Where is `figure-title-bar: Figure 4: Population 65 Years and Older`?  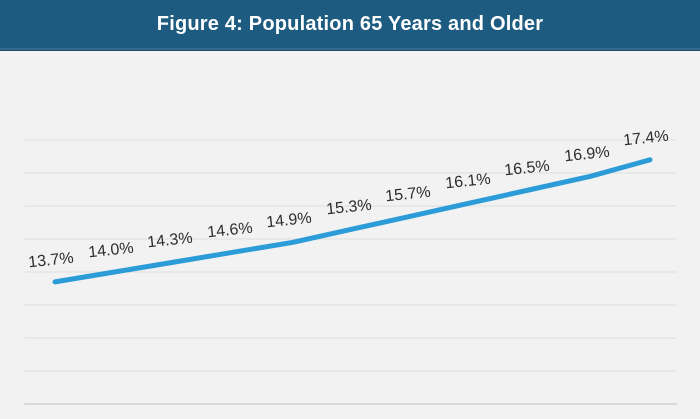
figure-title-bar: Figure 4: Population 65 Years and Older is located at coordinates (350, 24).